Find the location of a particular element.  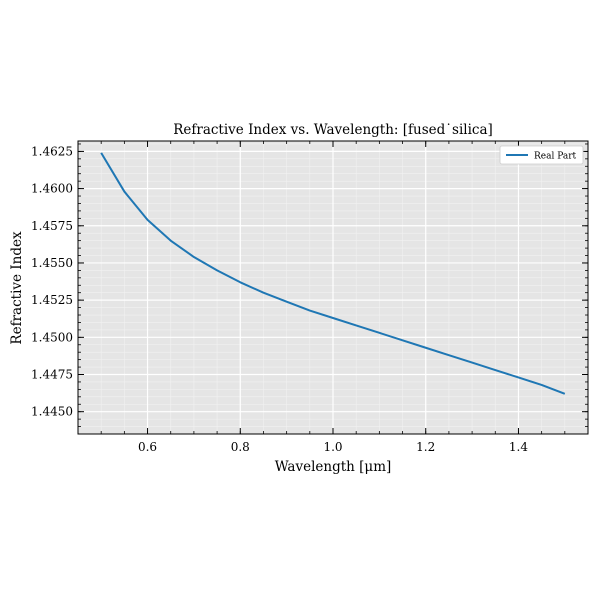

y-tick-label: 1.4525 is located at coordinates (52, 300).